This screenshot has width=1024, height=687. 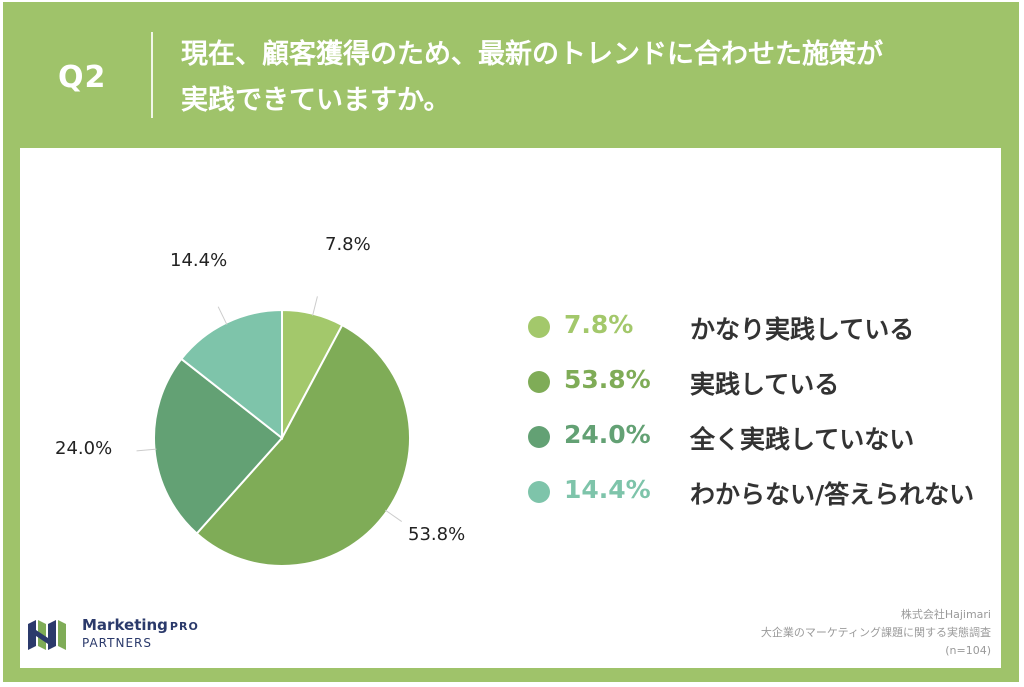 I want to click on source-company: 株式会社Hajimari, so click(x=945, y=614).